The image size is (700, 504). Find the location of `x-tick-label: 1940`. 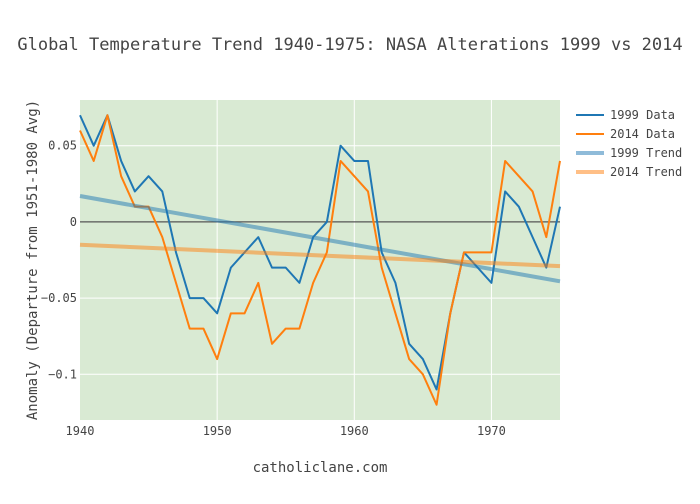

x-tick-label: 1940 is located at coordinates (80, 431).